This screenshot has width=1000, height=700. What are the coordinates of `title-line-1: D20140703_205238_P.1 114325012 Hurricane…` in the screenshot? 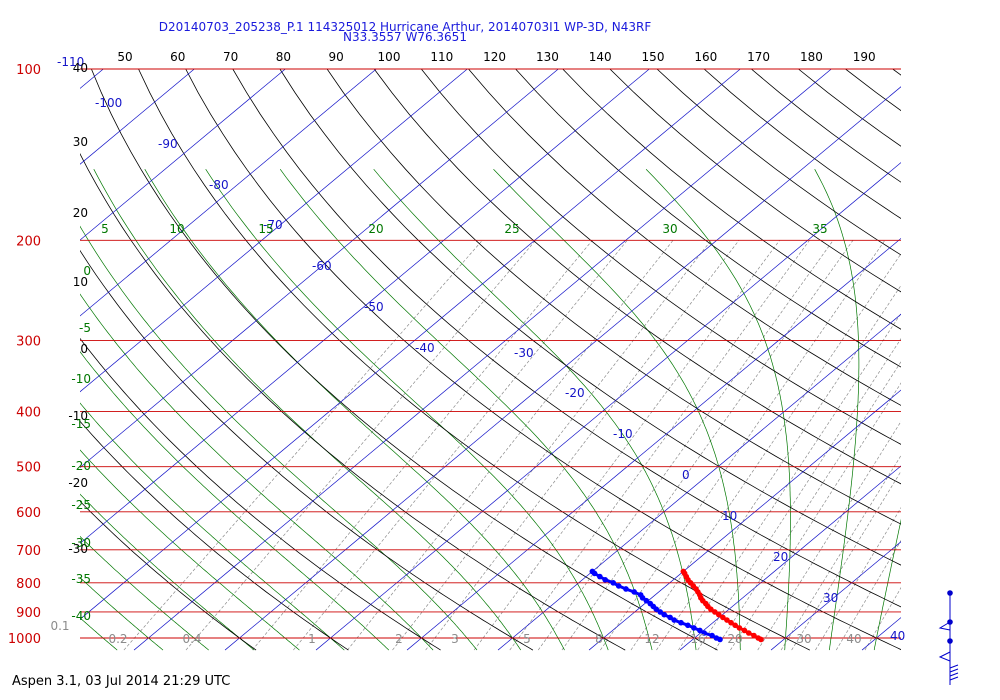 It's located at (405, 27).